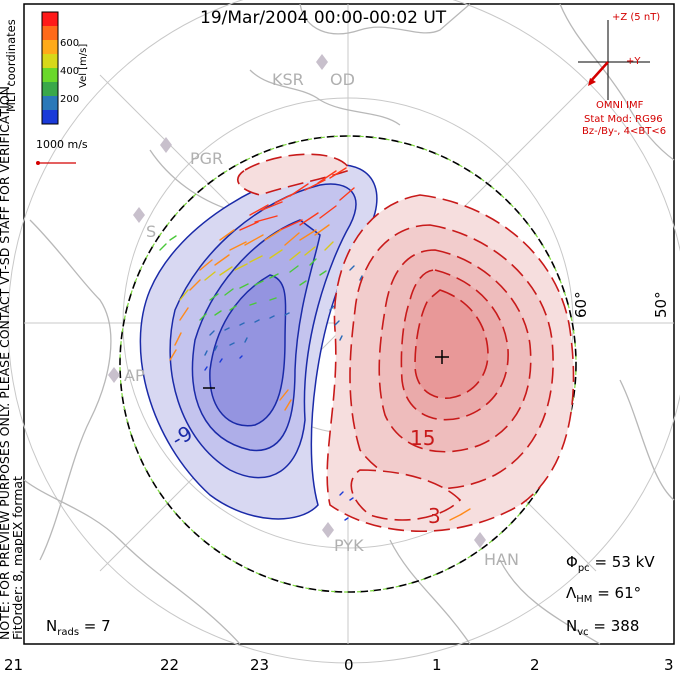 The image size is (680, 674). I want to click on colorbar-outline, so click(50, 68).